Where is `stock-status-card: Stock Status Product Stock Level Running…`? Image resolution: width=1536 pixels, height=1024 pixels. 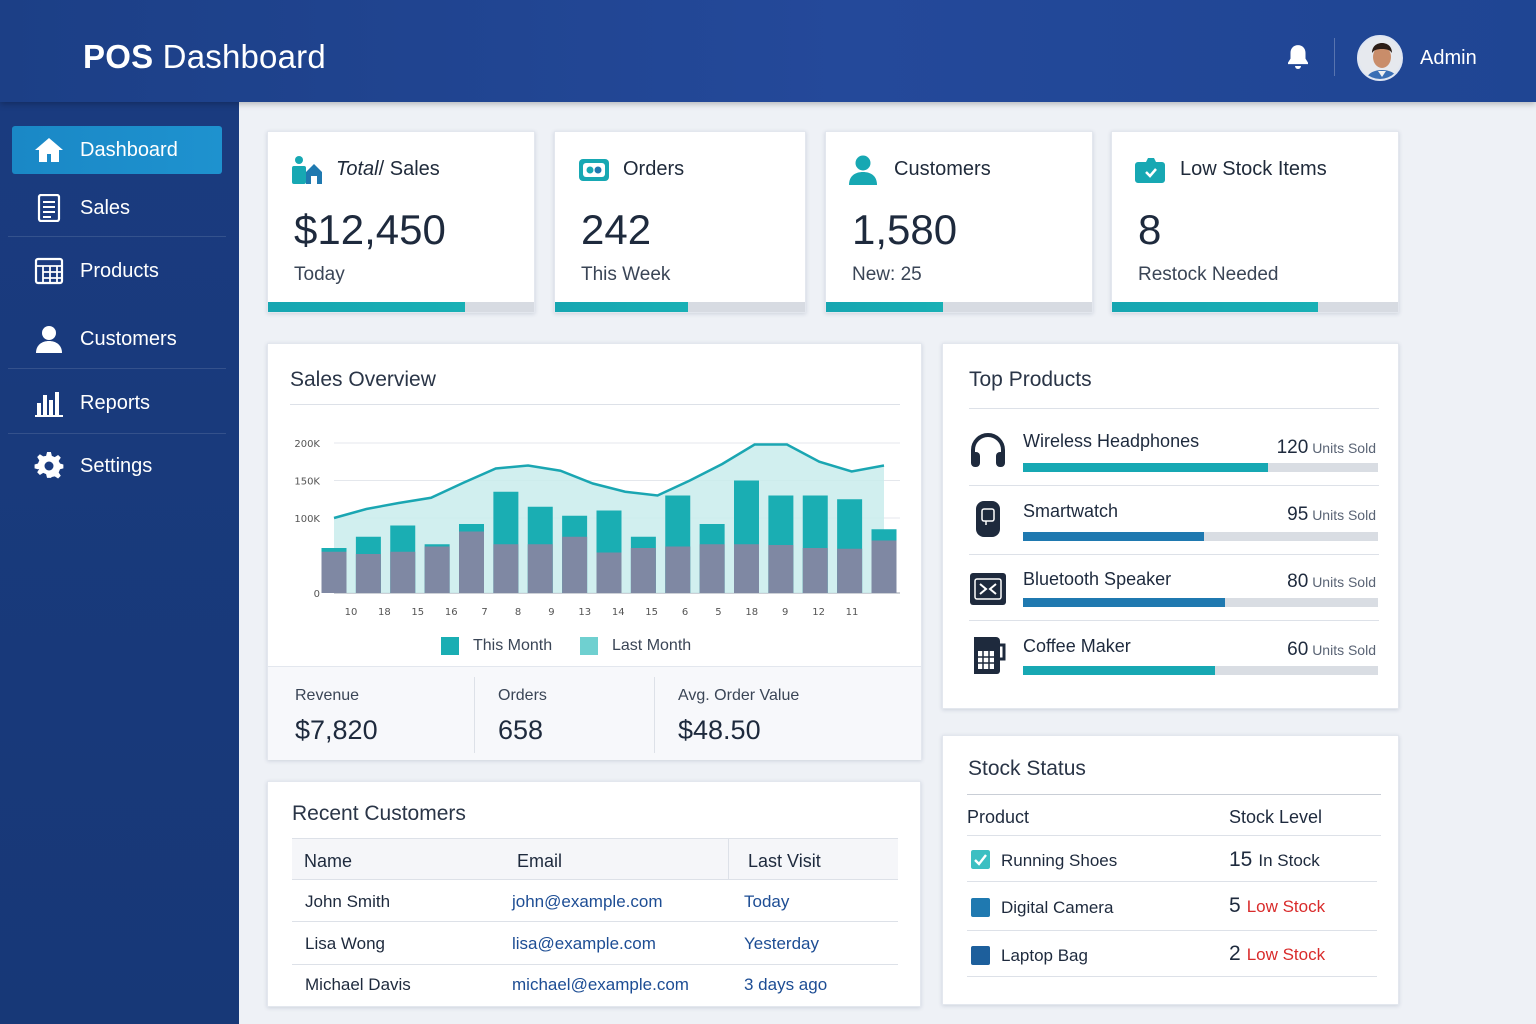
stock-status-card: Stock Status Product Stock Level Running… is located at coordinates (1170, 870).